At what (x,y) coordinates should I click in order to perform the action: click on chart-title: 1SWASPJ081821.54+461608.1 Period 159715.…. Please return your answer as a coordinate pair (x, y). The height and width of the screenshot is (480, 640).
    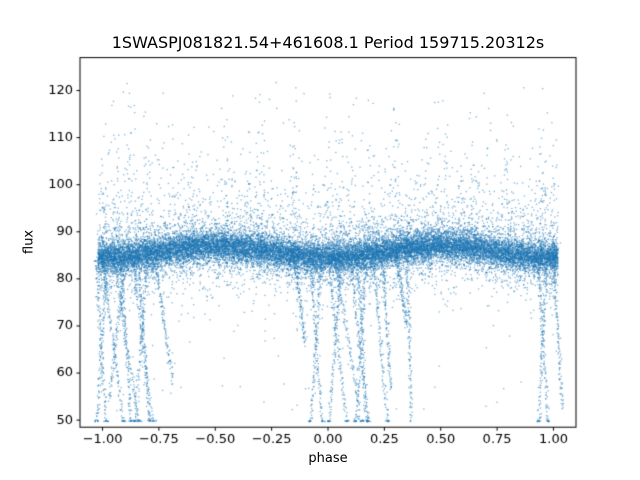
    Looking at the image, I should click on (328, 42).